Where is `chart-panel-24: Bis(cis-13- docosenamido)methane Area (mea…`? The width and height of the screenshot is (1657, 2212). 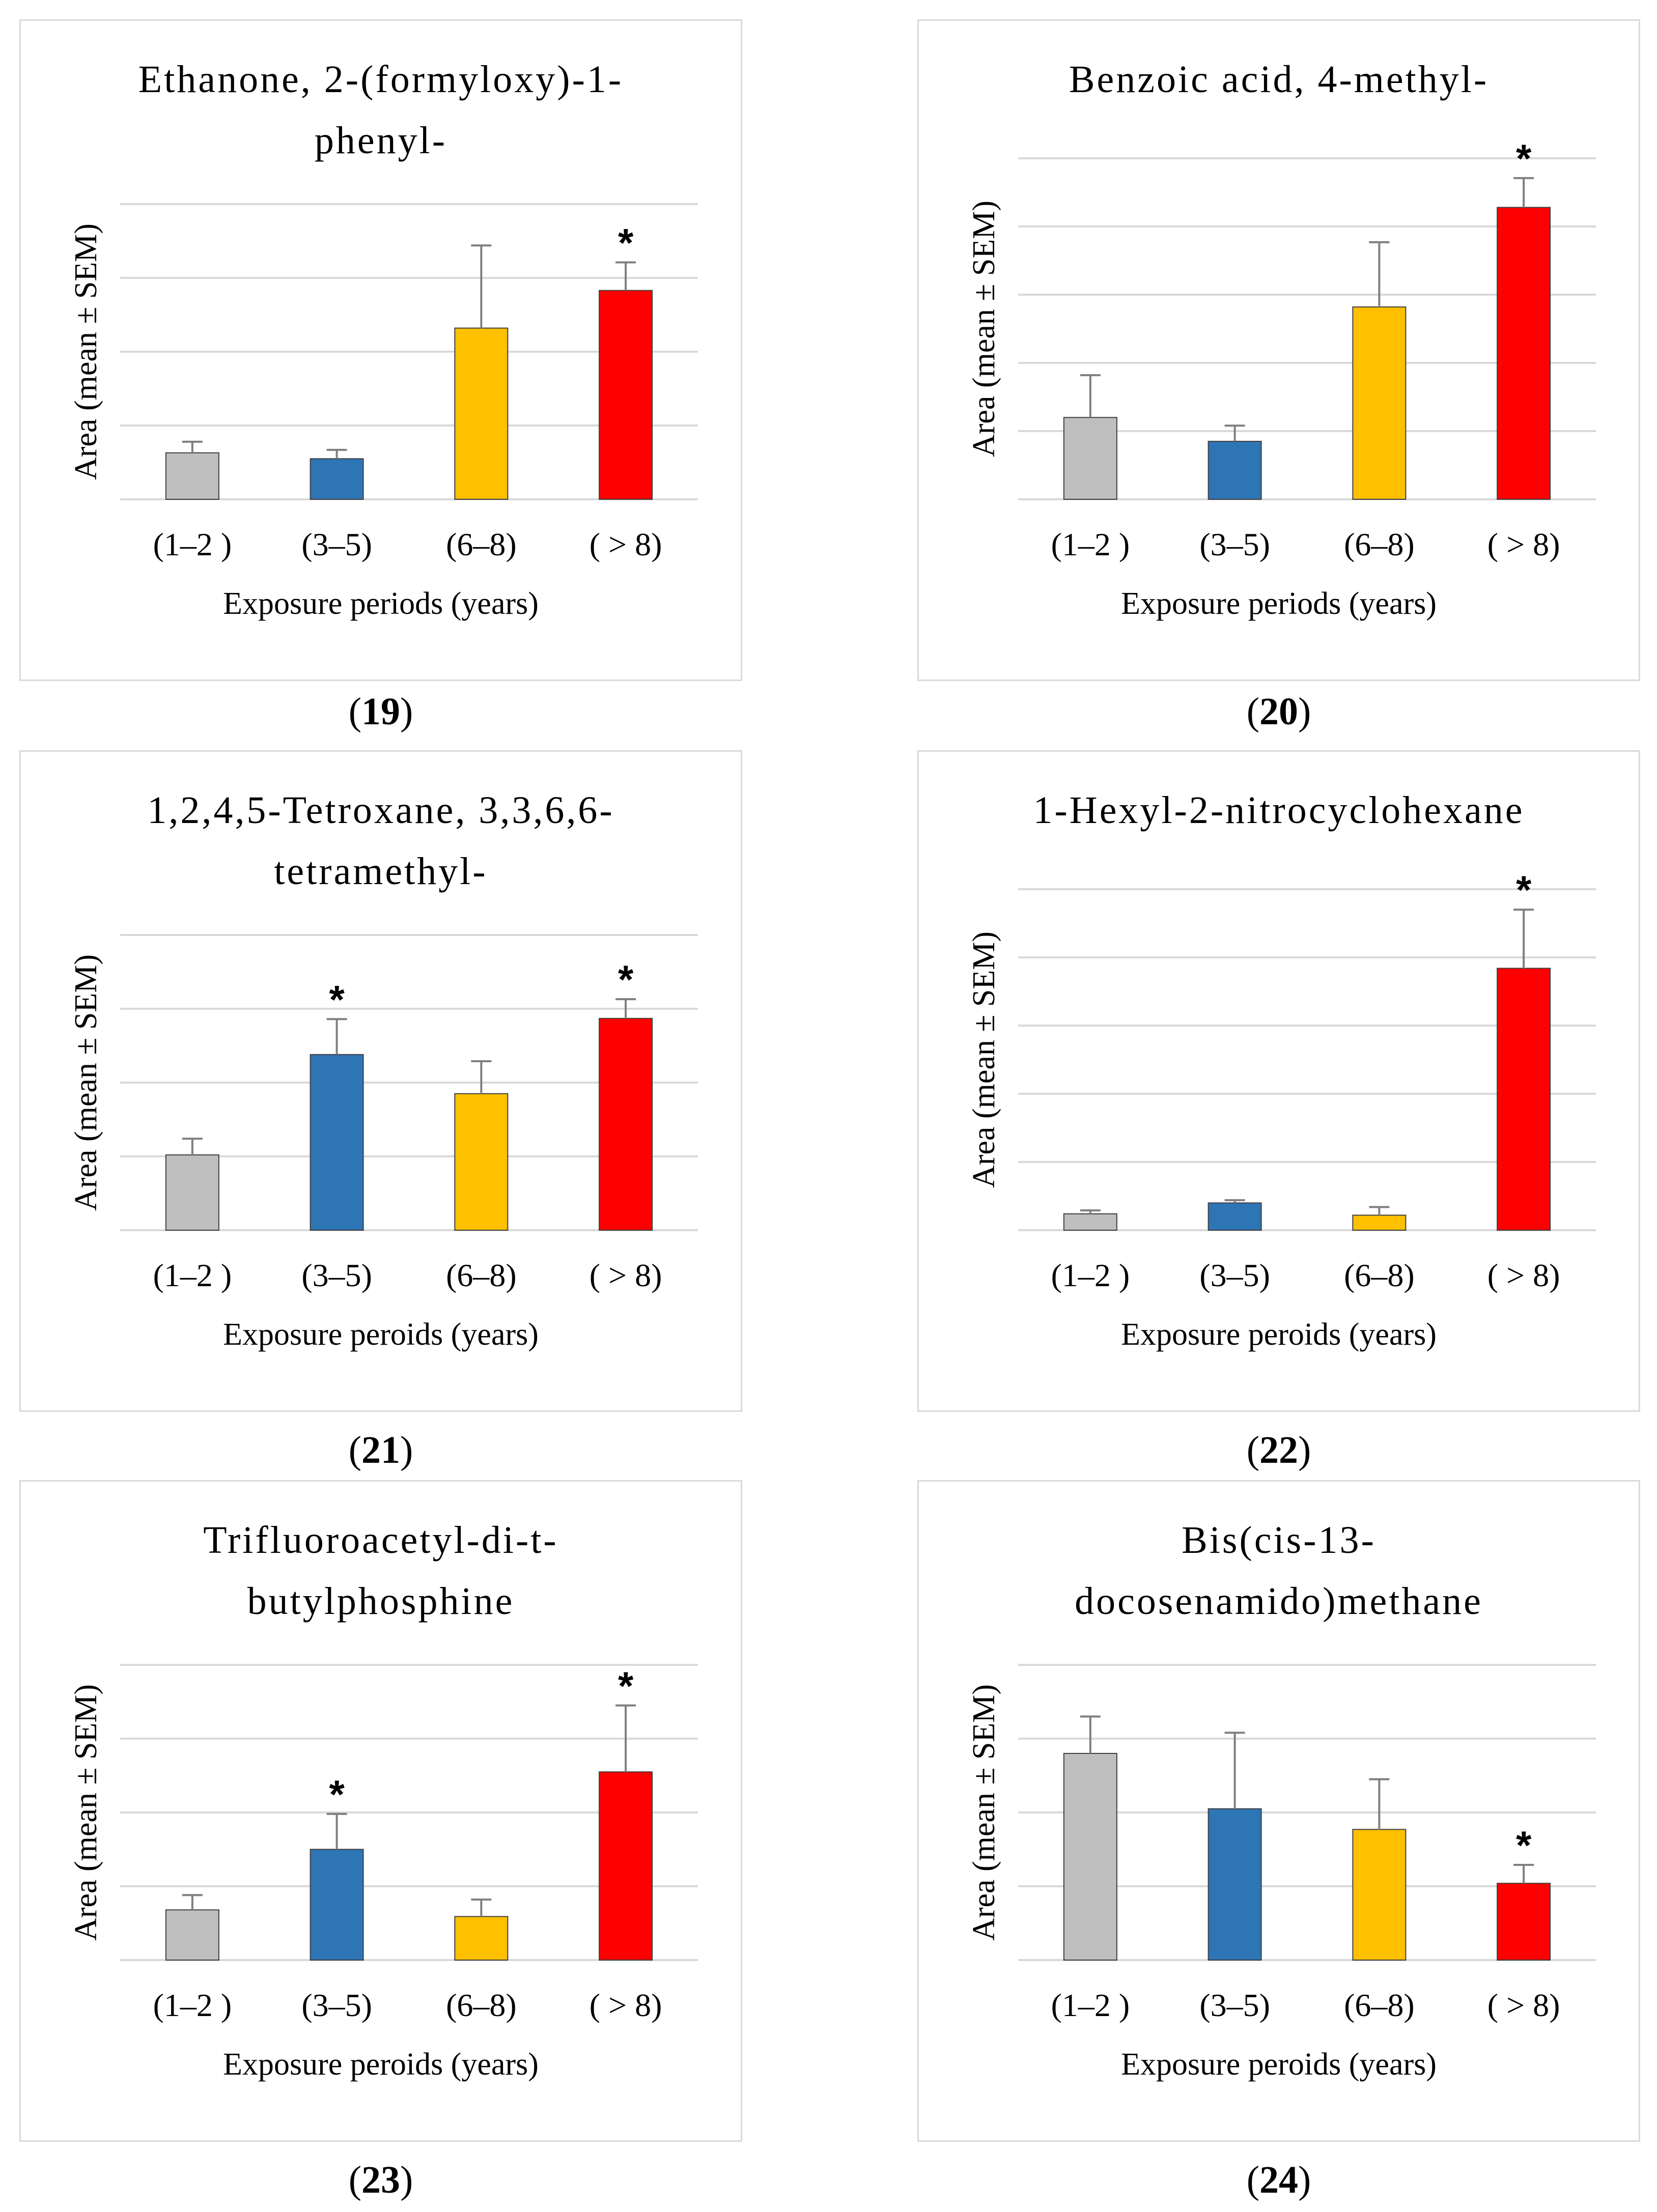
chart-panel-24: Bis(cis-13- docosenamido)methane Area (mea… is located at coordinates (1278, 1811).